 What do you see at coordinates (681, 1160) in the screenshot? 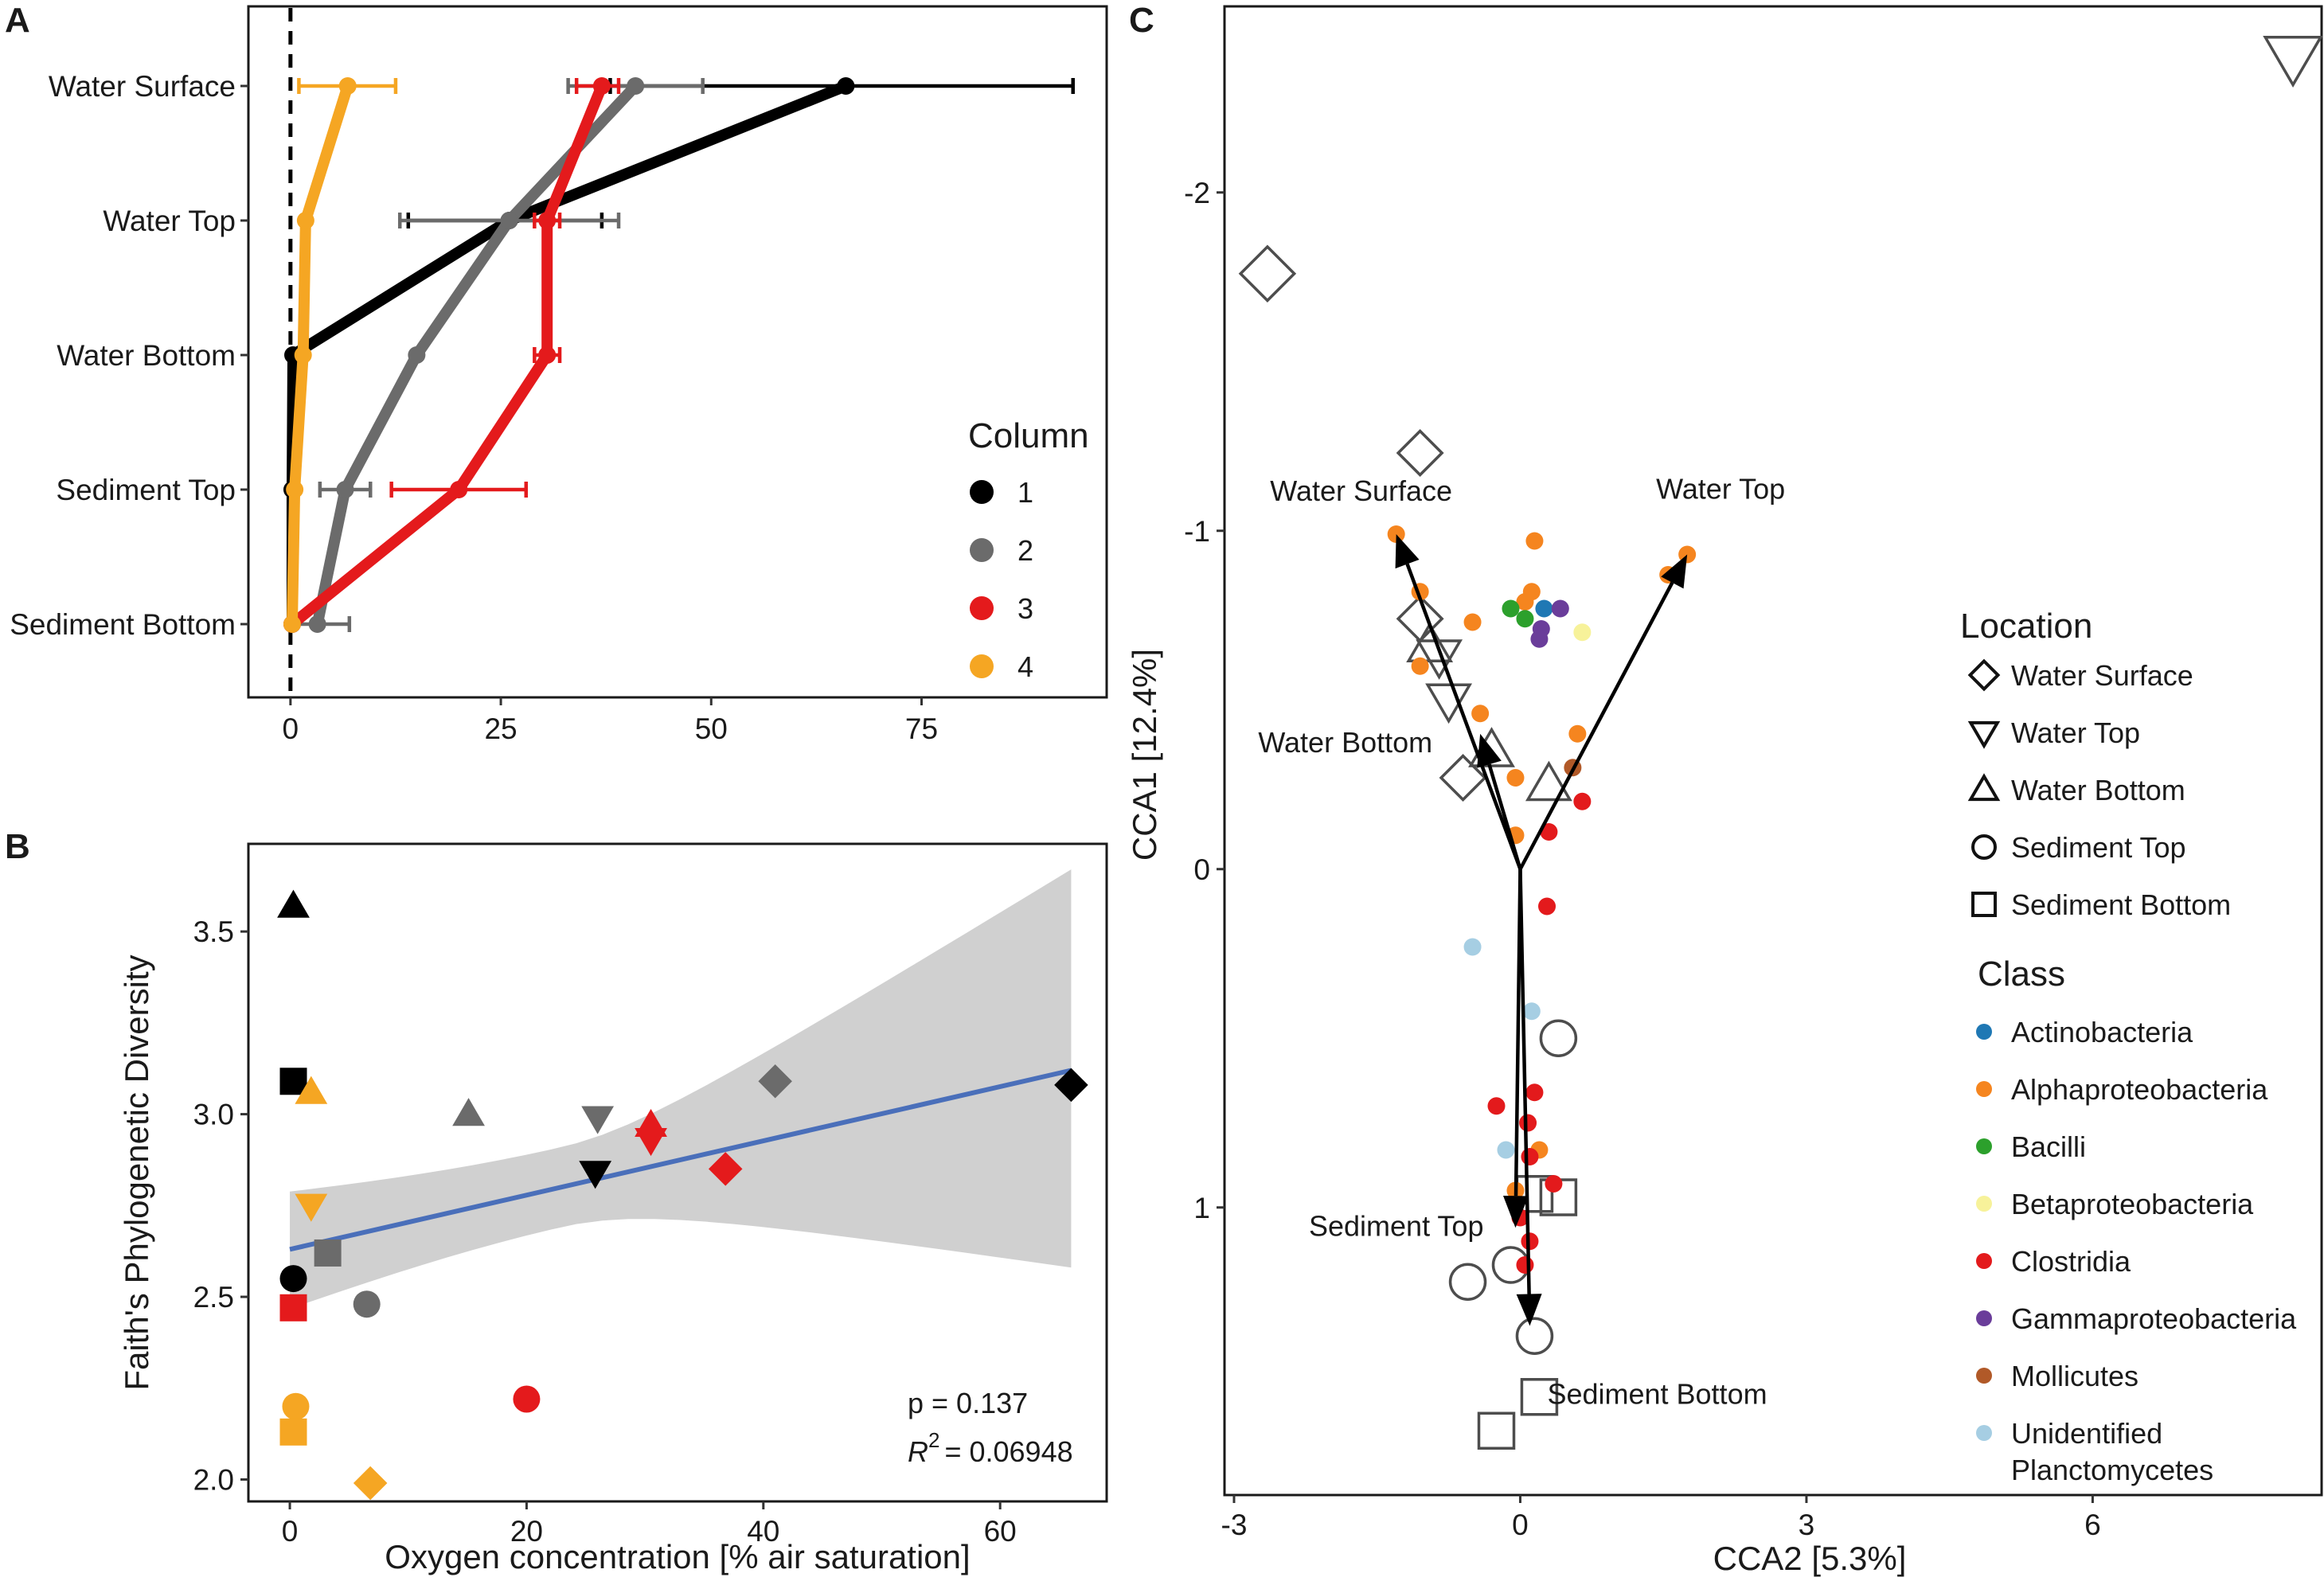
I see `b-regression-line` at bounding box center [681, 1160].